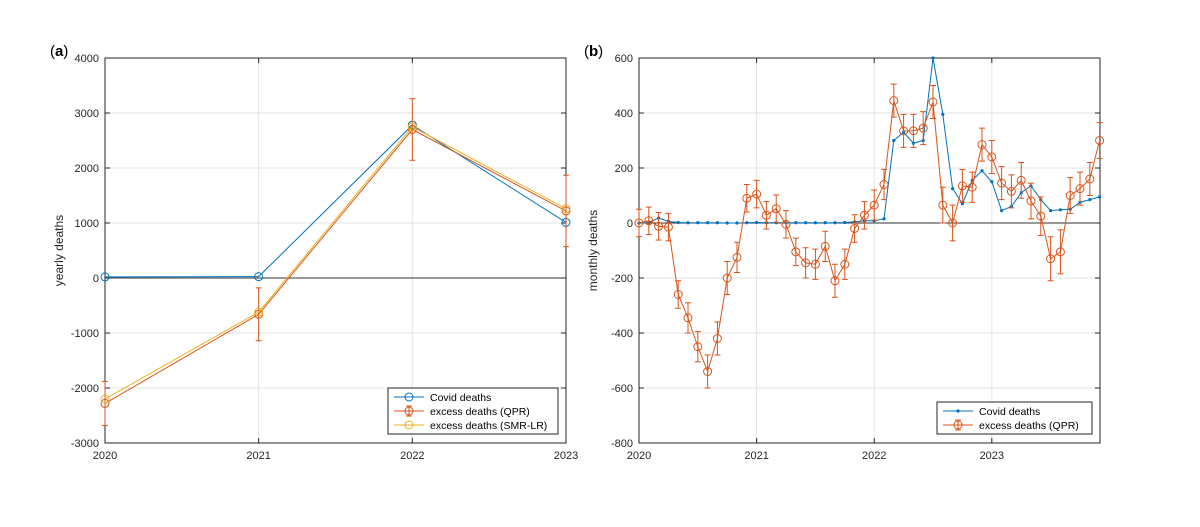 The height and width of the screenshot is (527, 1200). I want to click on y-tick-label: 600, so click(624, 59).